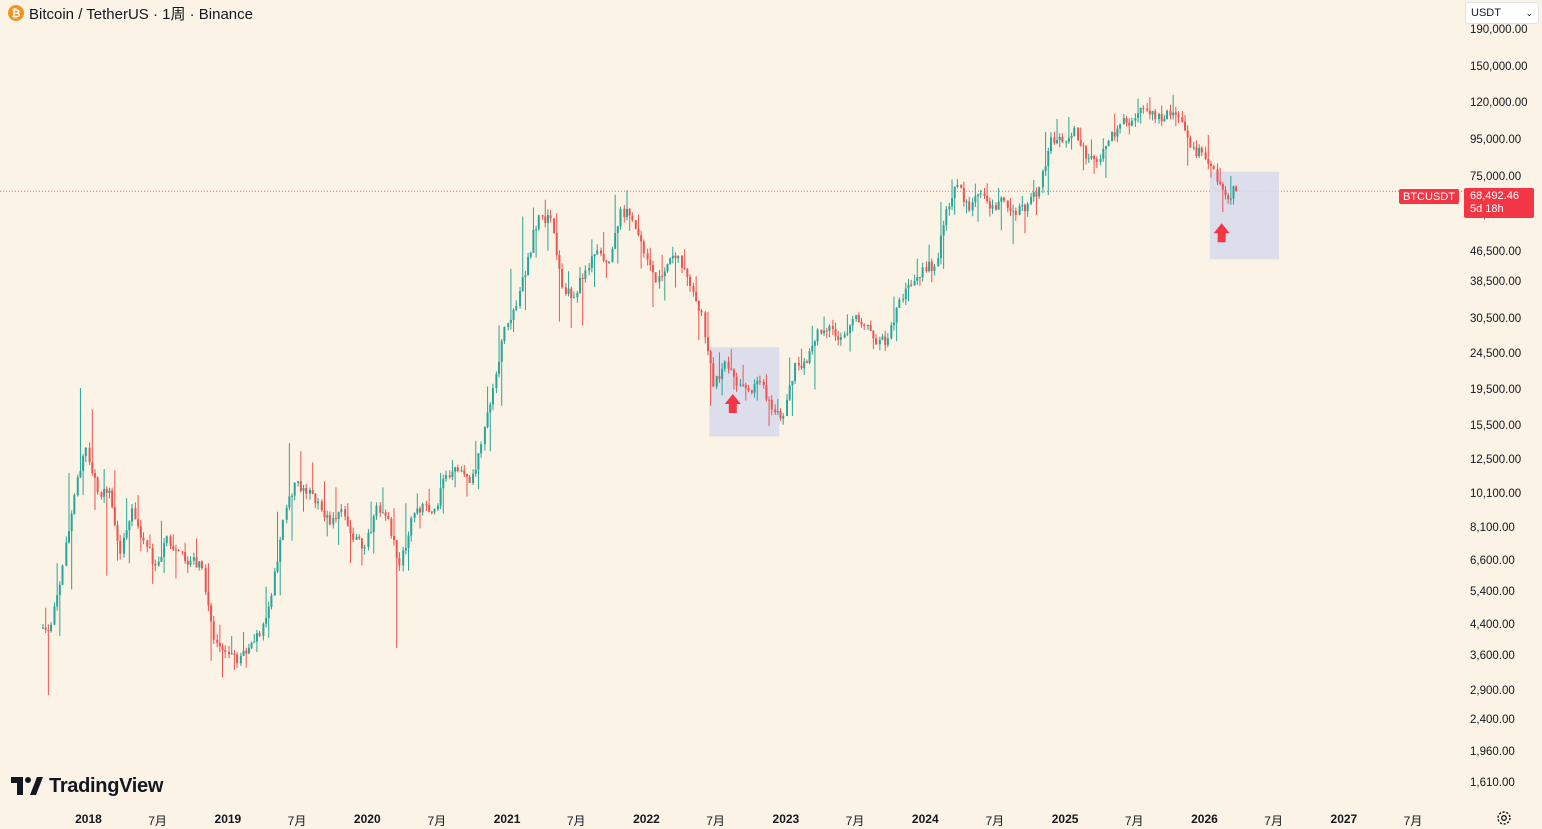 The height and width of the screenshot is (829, 1542). I want to click on symbol-title: Bitcoin / TetherUS · 1周 · Binance, so click(141, 14).